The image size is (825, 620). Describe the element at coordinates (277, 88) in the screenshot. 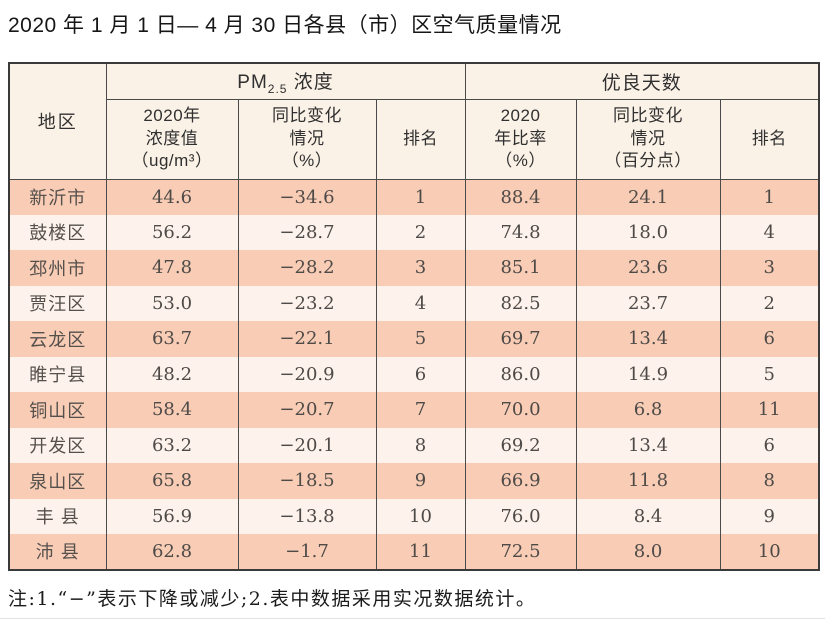

I see `pm-subscript: 2.5` at that location.